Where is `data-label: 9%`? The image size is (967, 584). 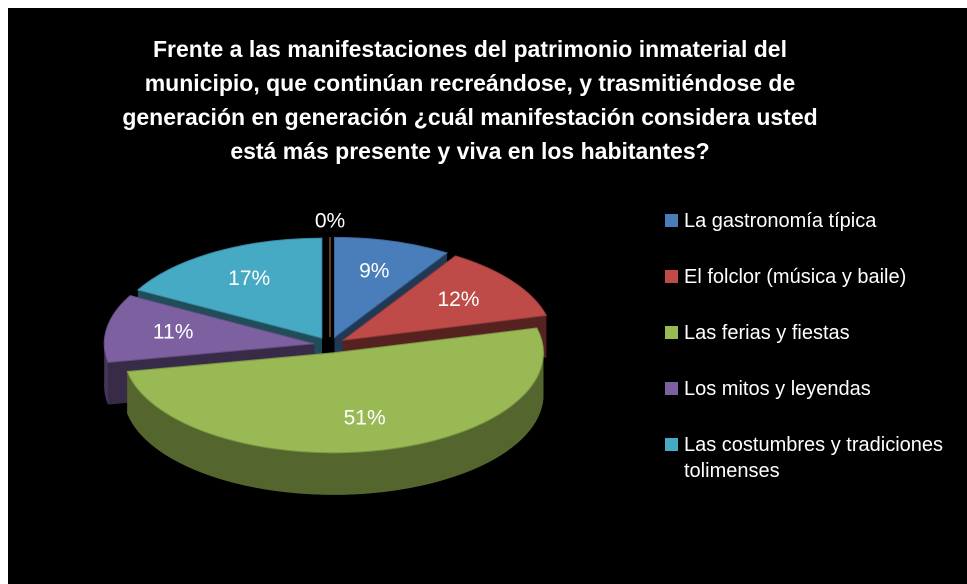 data-label: 9% is located at coordinates (374, 271).